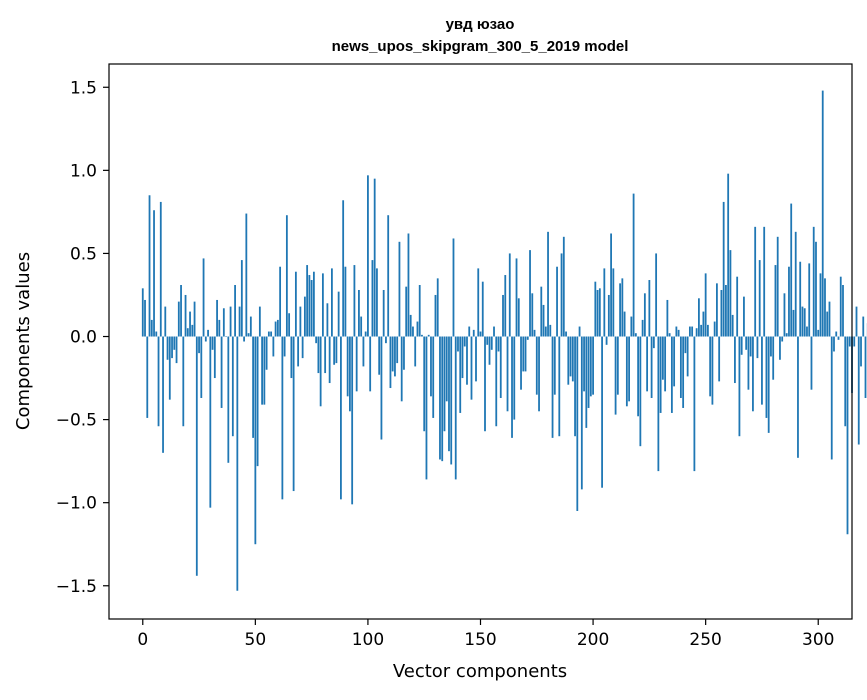  Describe the element at coordinates (593, 640) in the screenshot. I see `x-tick-label: 200` at that location.